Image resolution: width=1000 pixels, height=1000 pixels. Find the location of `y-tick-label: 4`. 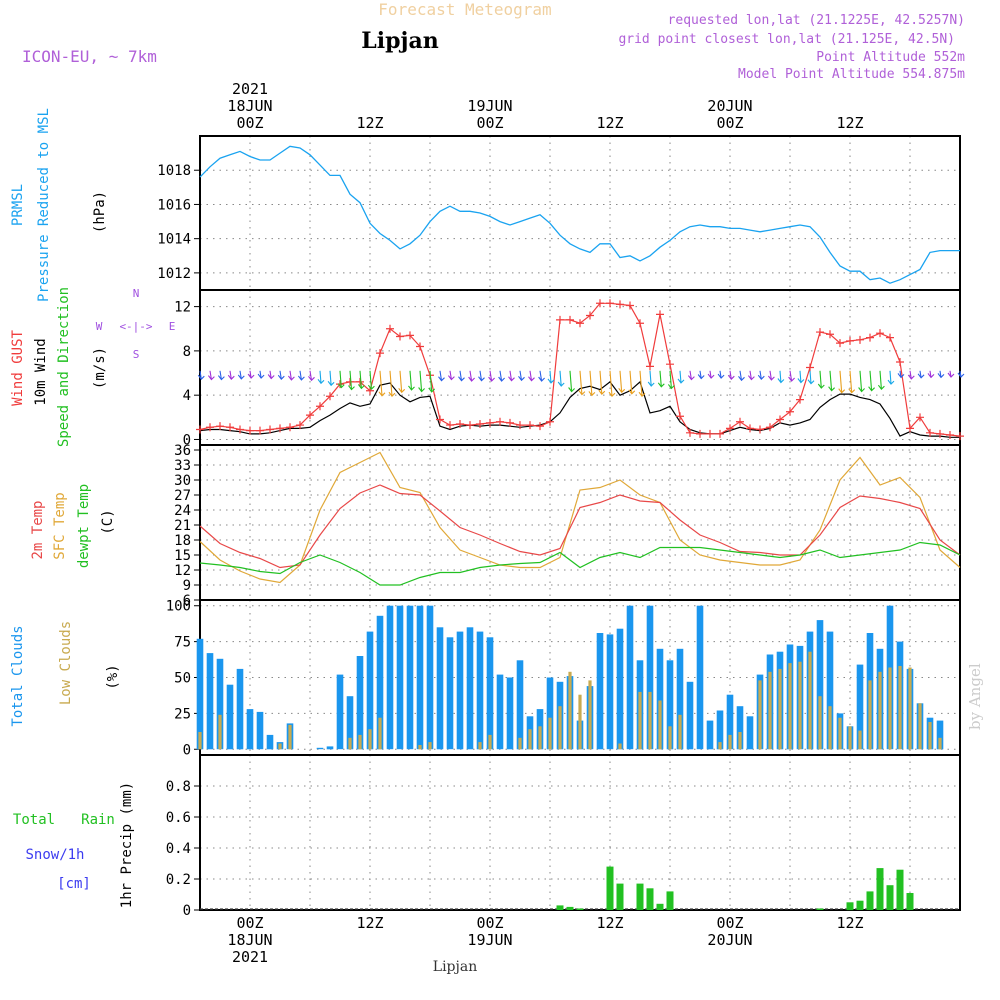

y-tick-label: 4 is located at coordinates (187, 396).